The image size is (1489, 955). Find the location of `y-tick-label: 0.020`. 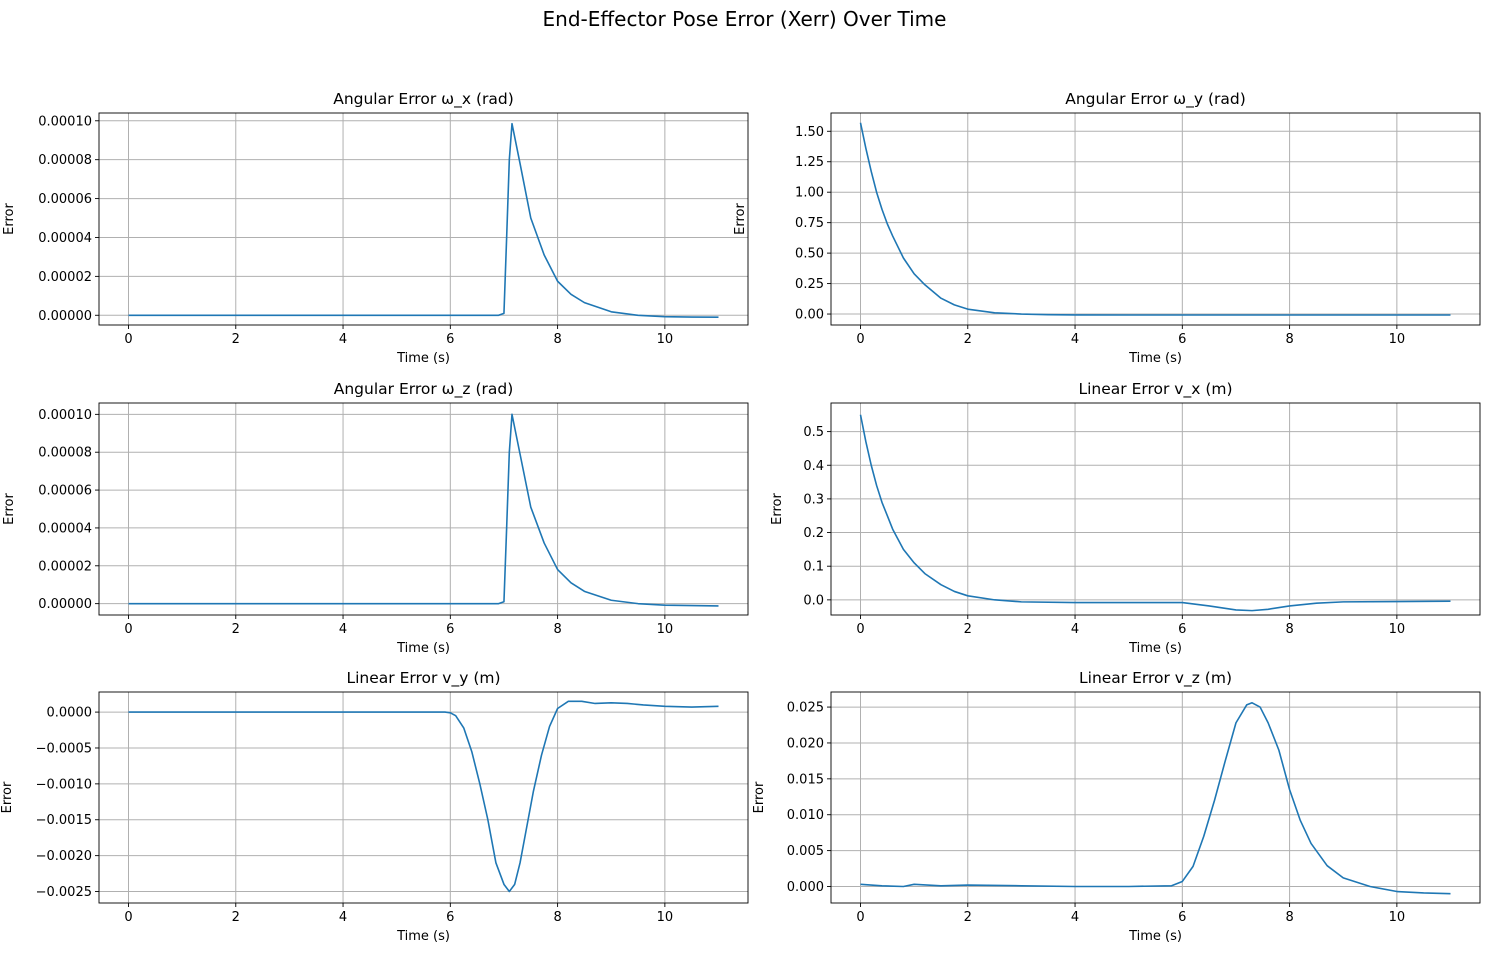

y-tick-label: 0.020 is located at coordinates (805, 743).